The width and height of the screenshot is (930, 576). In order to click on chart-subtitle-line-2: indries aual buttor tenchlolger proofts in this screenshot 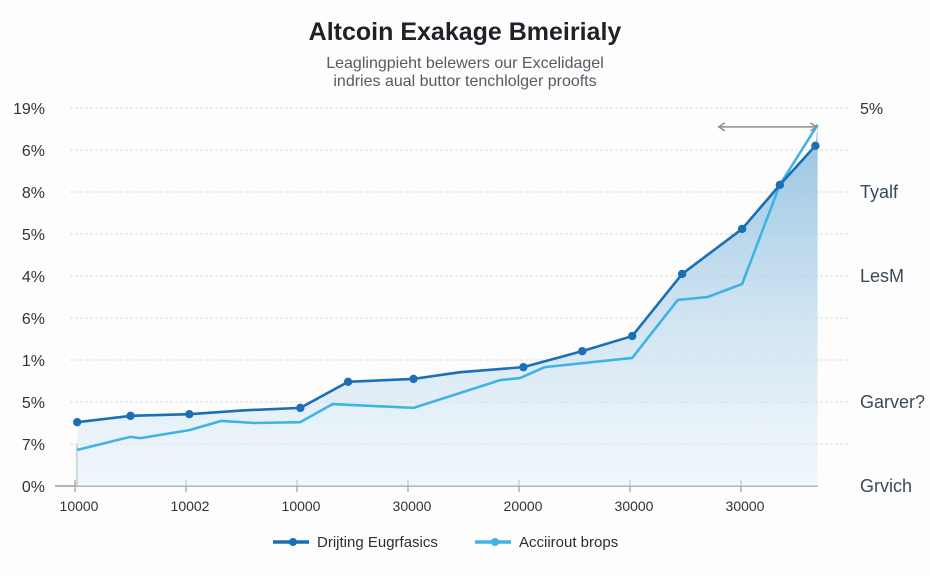, I will do `click(465, 81)`.